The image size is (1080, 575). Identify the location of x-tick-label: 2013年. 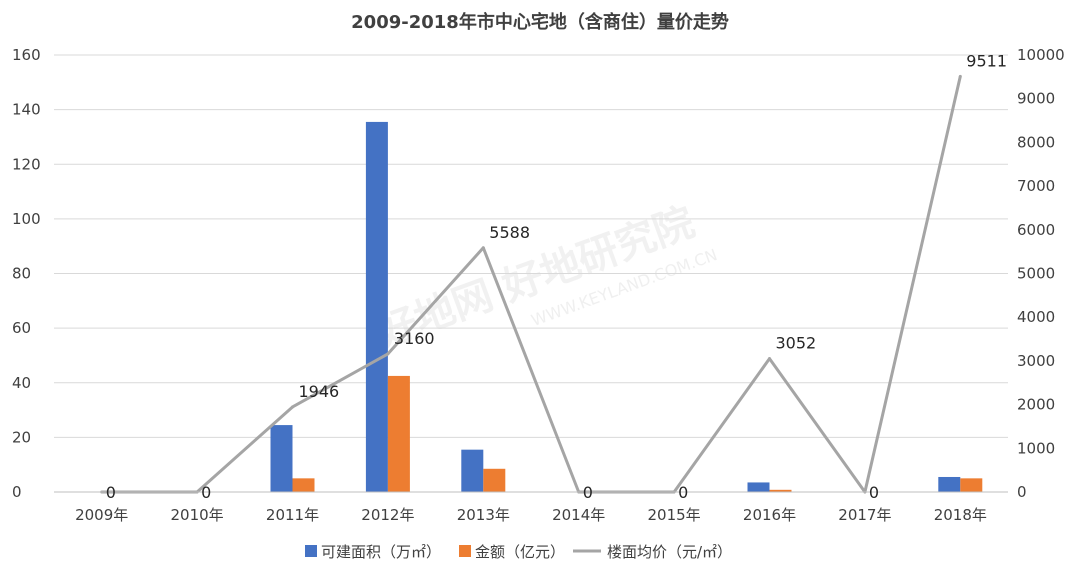
(483, 515).